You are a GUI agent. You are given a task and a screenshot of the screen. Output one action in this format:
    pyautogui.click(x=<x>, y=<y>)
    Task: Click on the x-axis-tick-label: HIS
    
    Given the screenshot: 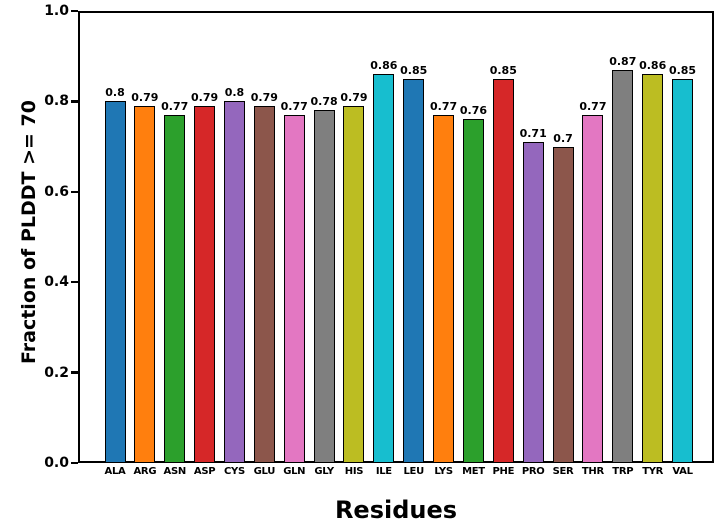 What is the action you would take?
    pyautogui.click(x=354, y=471)
    